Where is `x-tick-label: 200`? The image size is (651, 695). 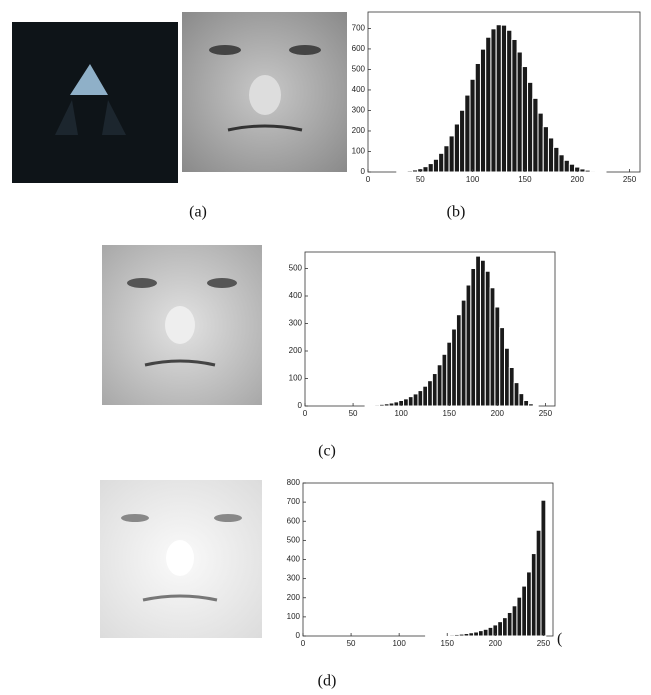 x-tick-label: 200 is located at coordinates (498, 413).